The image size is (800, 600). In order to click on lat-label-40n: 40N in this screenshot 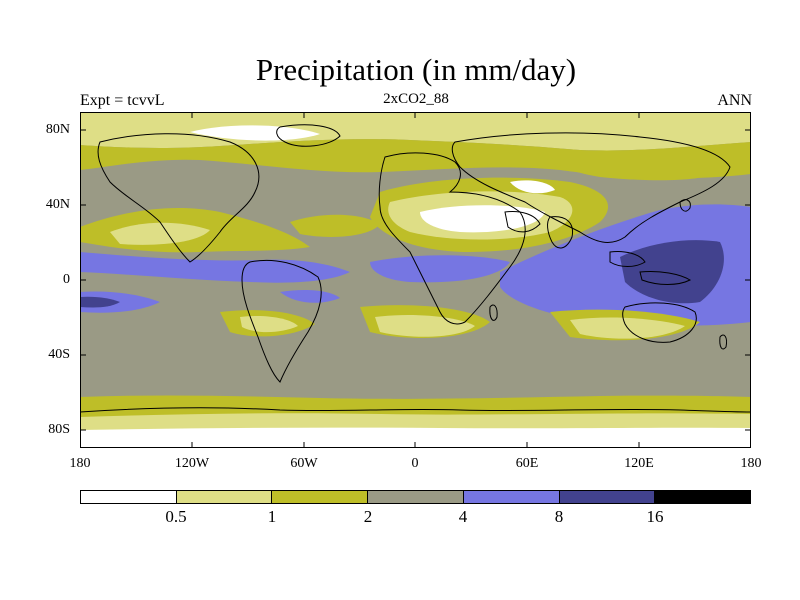, I will do `click(57, 204)`.